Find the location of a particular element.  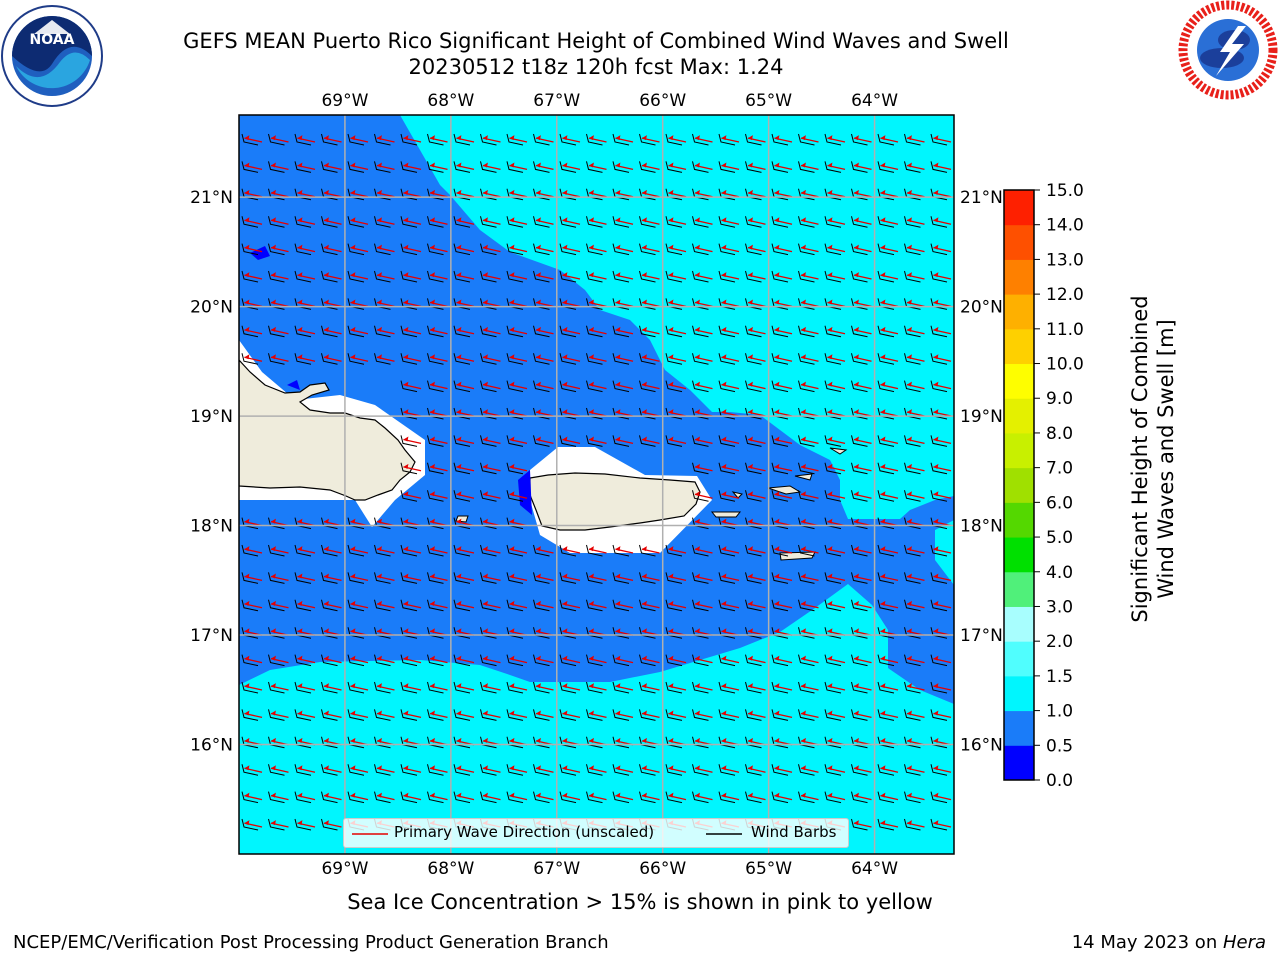

colorbar-segment is located at coordinates (1019, 763).